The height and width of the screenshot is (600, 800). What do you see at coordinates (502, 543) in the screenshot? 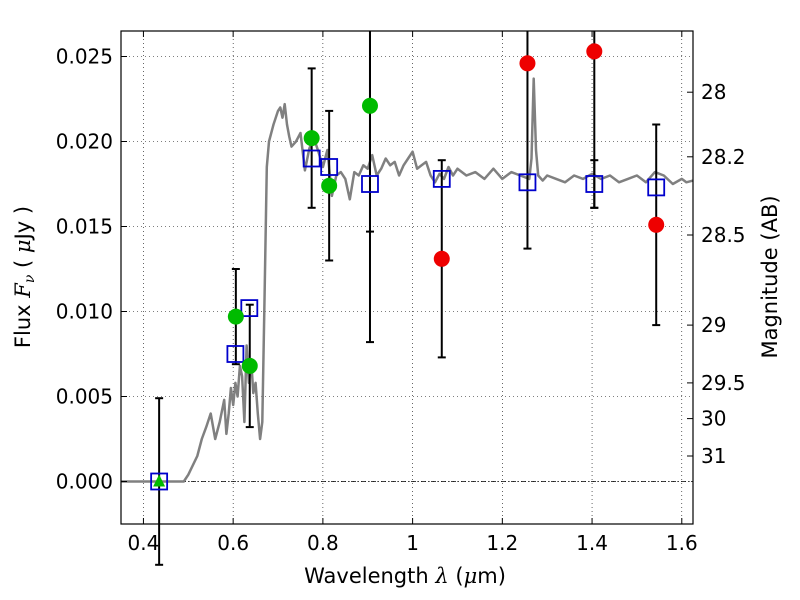
I see `x-tick-label: 1.2` at bounding box center [502, 543].